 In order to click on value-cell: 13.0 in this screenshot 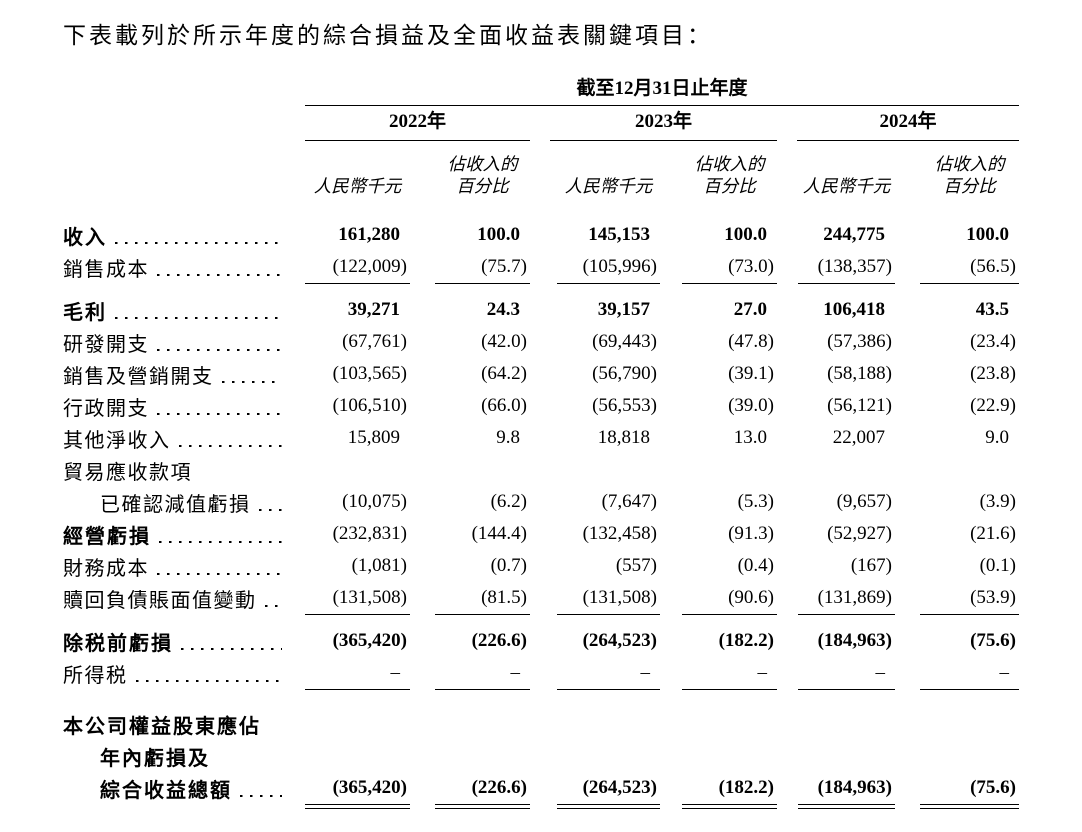, I will do `click(750, 437)`.